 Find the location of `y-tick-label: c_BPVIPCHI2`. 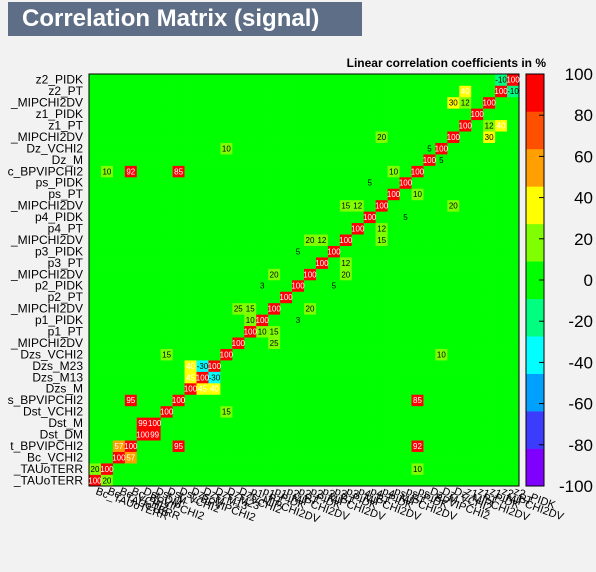

y-tick-label: c_BPVIPCHI2 is located at coordinates (46, 171).